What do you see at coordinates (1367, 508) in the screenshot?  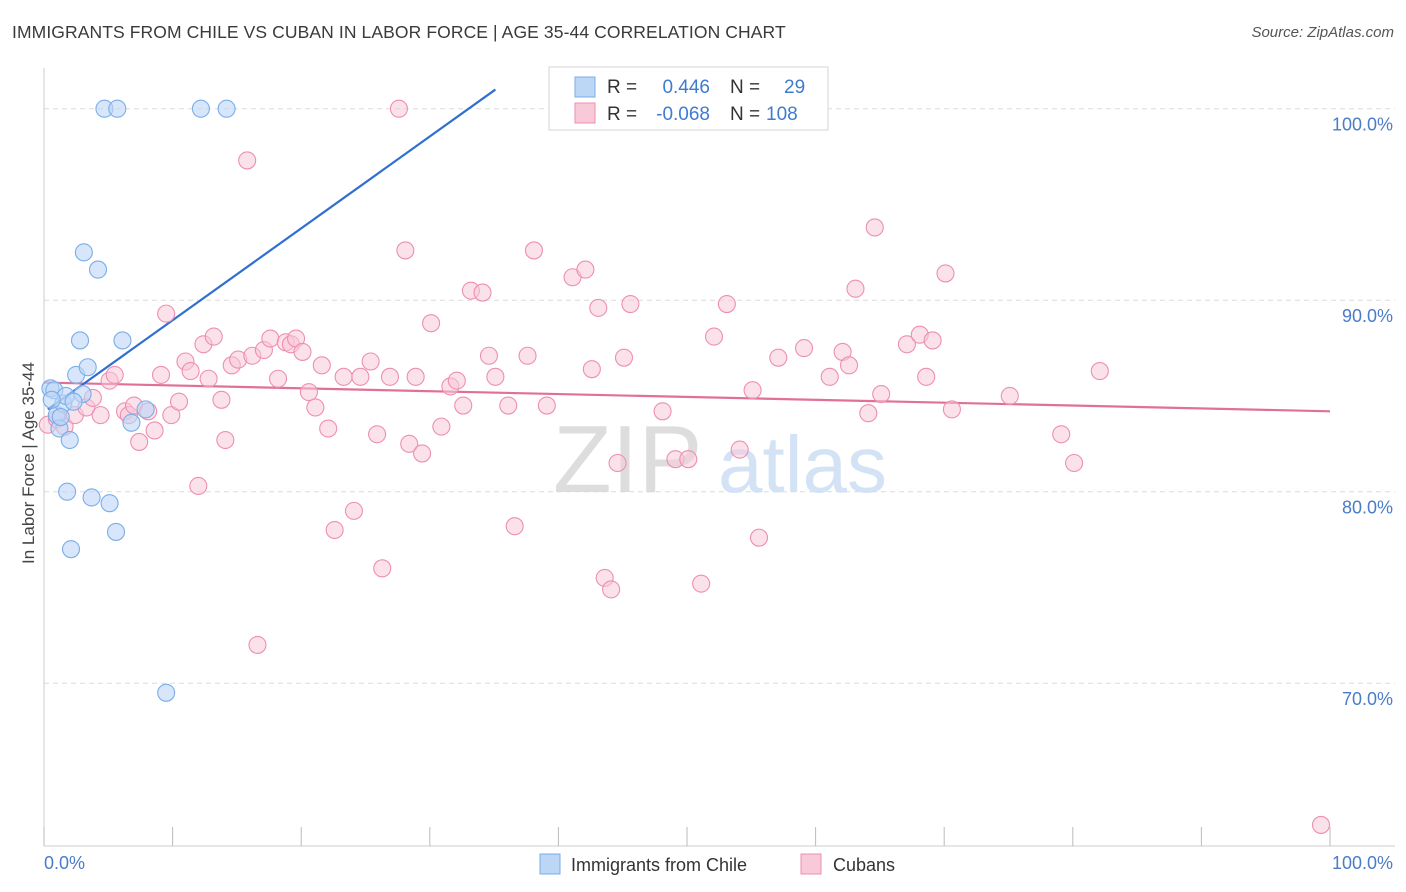 I see `y-tick-label: 80.0%` at bounding box center [1367, 508].